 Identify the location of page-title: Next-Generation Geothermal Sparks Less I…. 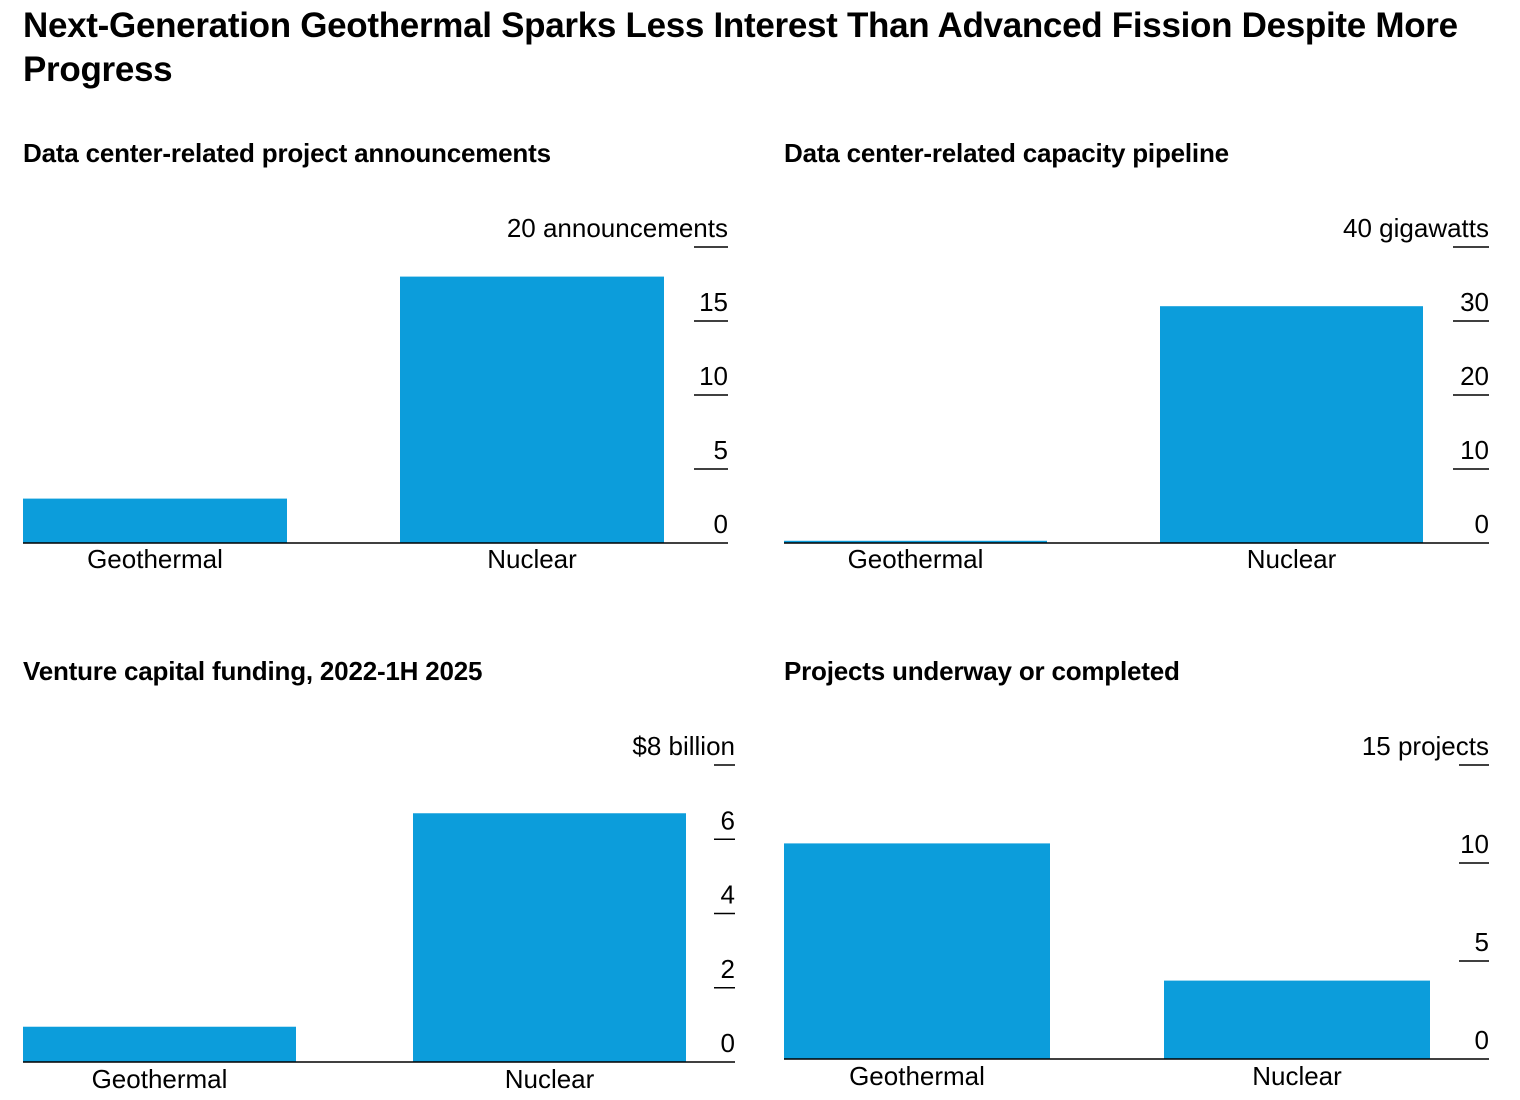
(740, 47).